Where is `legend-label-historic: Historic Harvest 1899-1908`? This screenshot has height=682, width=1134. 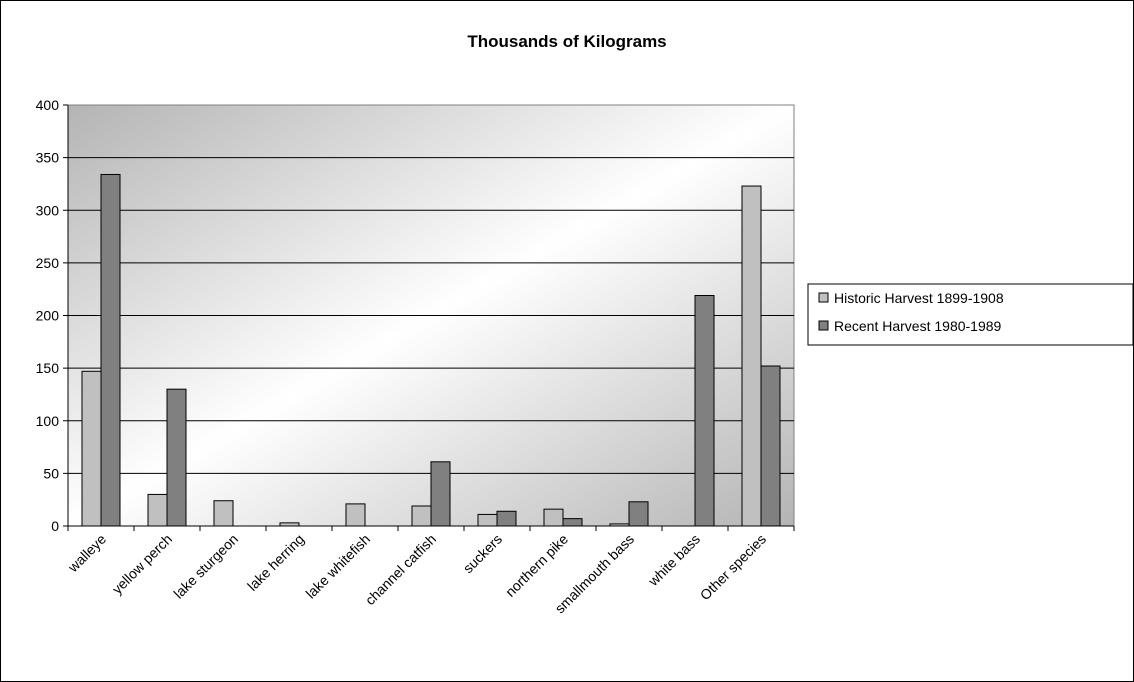 legend-label-historic: Historic Harvest 1899-1908 is located at coordinates (919, 298).